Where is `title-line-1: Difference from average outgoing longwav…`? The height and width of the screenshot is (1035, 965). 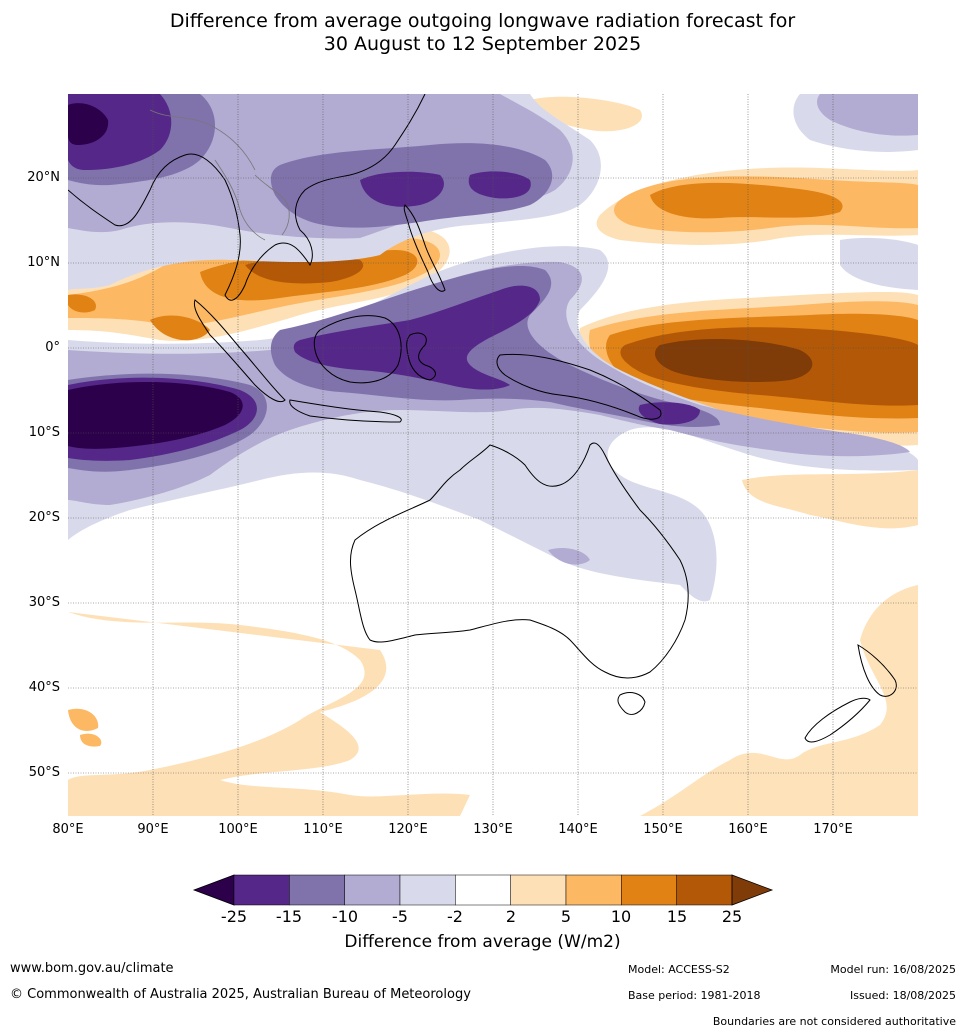 title-line-1: Difference from average outgoing longwav… is located at coordinates (482, 21).